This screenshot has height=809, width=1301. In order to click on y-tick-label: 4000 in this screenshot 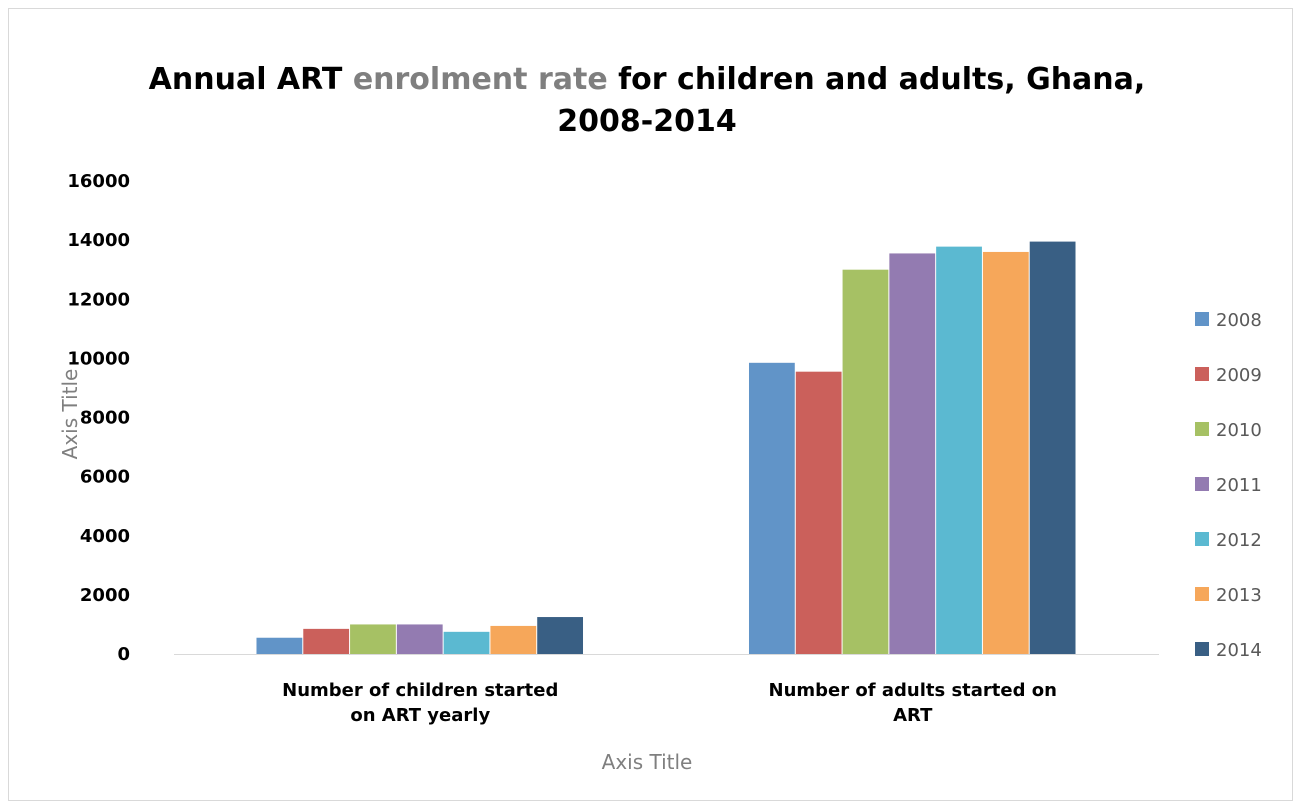, I will do `click(105, 536)`.